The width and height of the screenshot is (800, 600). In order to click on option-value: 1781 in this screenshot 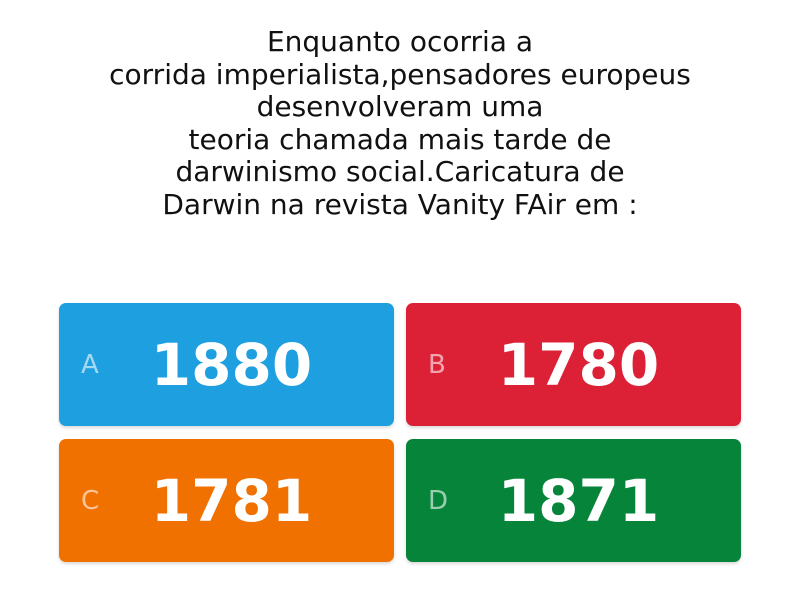, I will do `click(231, 500)`.